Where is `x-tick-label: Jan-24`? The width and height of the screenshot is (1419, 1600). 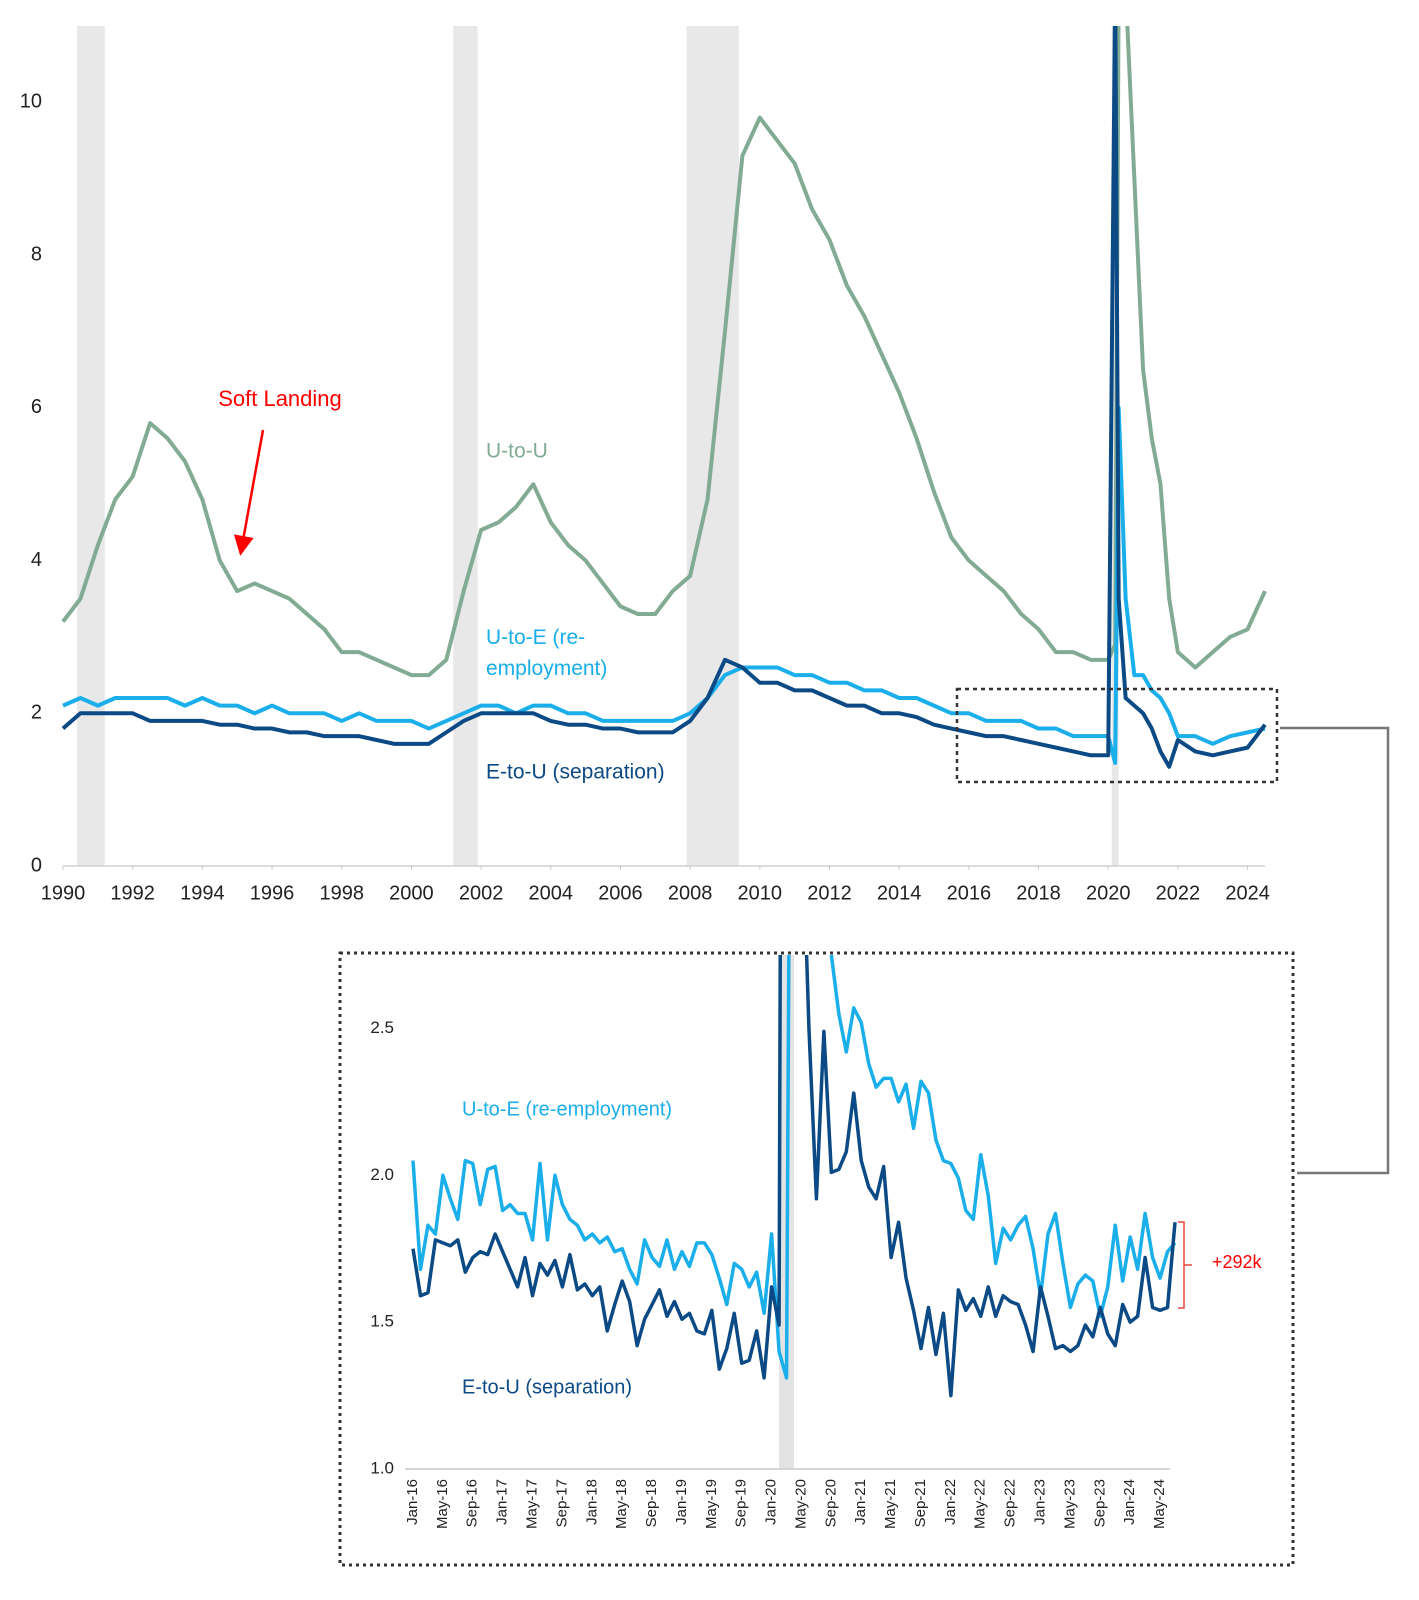
x-tick-label: Jan-24 is located at coordinates (1129, 1502).